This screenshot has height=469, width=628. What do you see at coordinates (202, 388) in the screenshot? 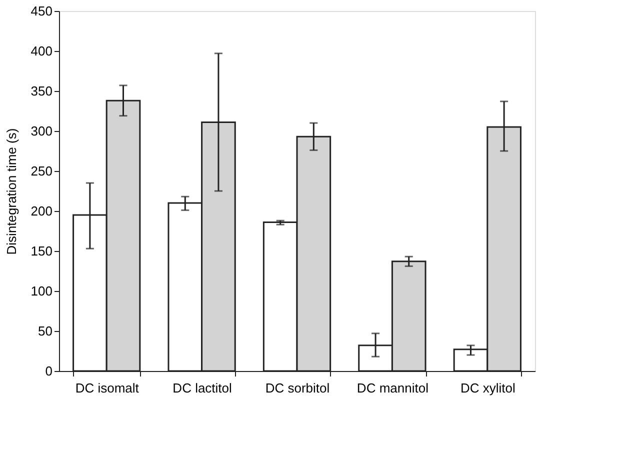
I see `x-tick-label: DC lactitol` at bounding box center [202, 388].